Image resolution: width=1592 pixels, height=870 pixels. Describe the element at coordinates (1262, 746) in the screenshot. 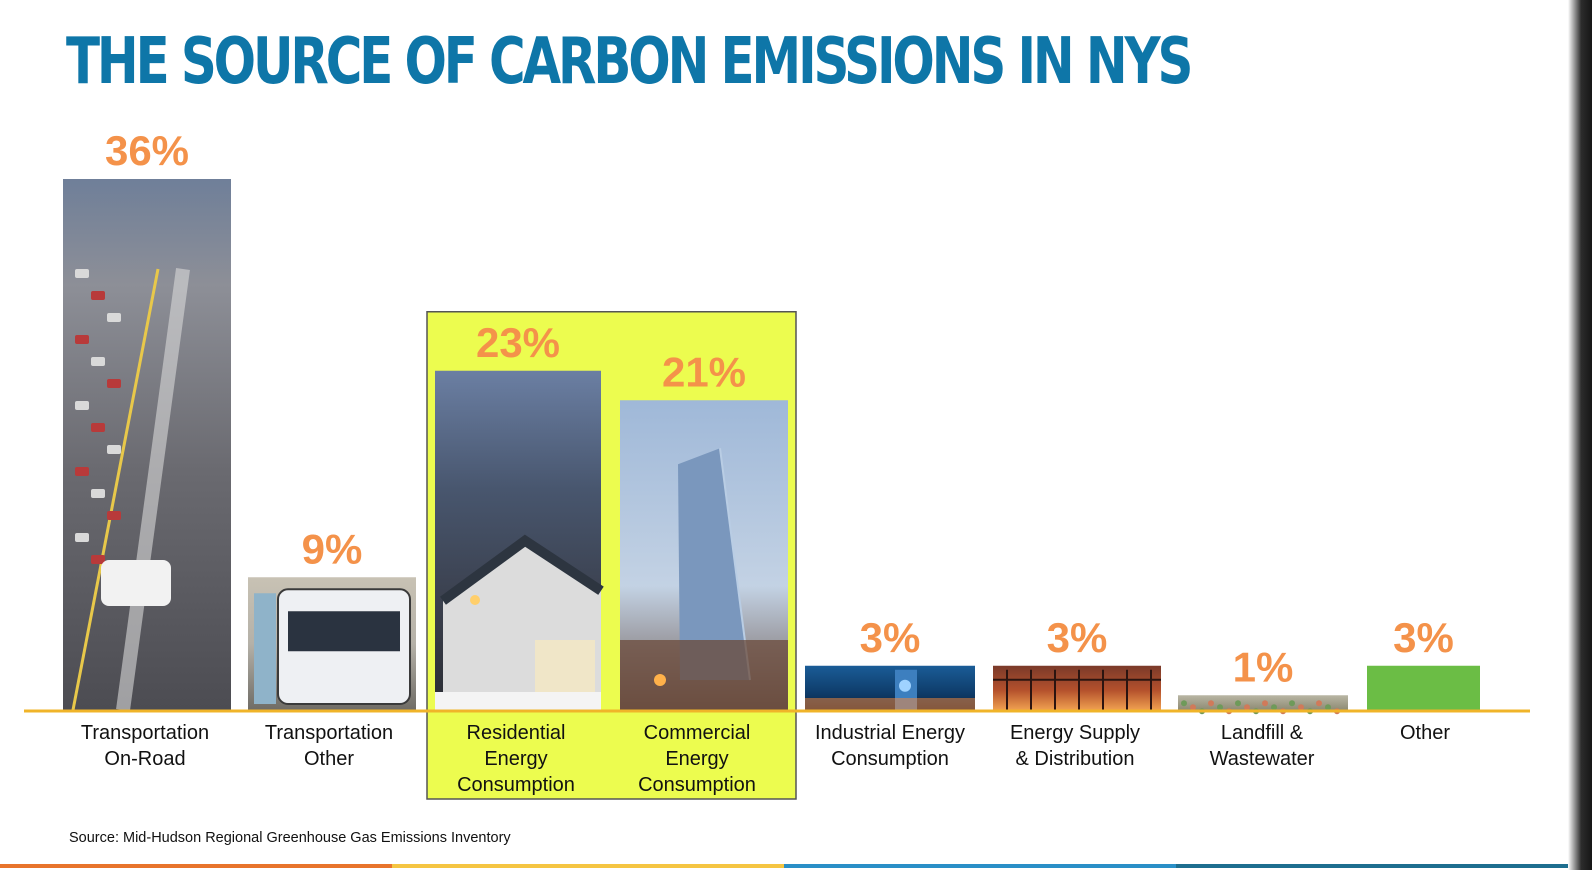

I see `category-label-landfill-wastewater: Landfill & Wastewater` at that location.